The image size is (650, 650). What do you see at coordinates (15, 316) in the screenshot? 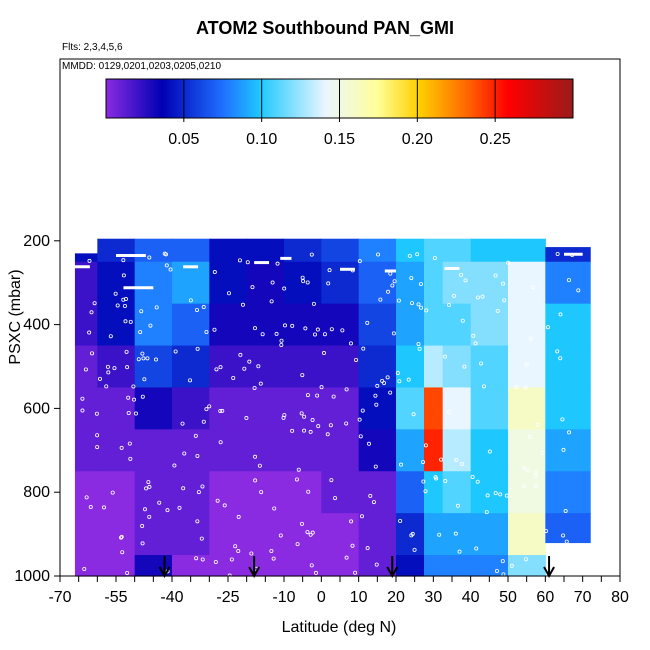
I see `y-axis-label: PSXC (mbar)` at bounding box center [15, 316].